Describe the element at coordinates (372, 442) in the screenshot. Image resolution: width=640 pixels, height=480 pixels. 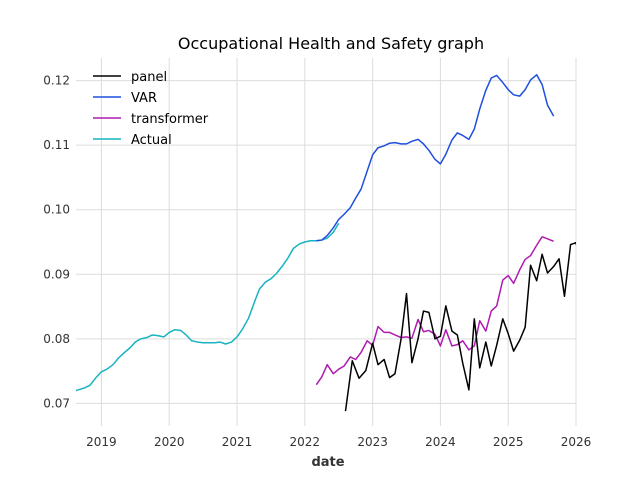
I see `x-tick-label: 2023` at that location.